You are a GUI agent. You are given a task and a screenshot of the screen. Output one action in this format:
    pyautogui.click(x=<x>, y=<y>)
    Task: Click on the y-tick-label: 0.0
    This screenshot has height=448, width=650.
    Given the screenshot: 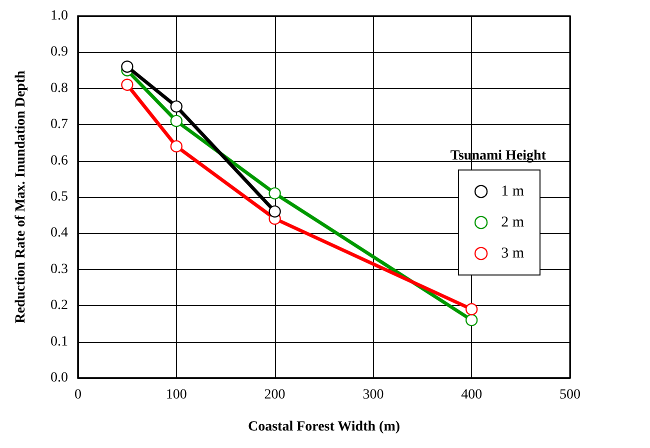 What is the action you would take?
    pyautogui.click(x=59, y=378)
    